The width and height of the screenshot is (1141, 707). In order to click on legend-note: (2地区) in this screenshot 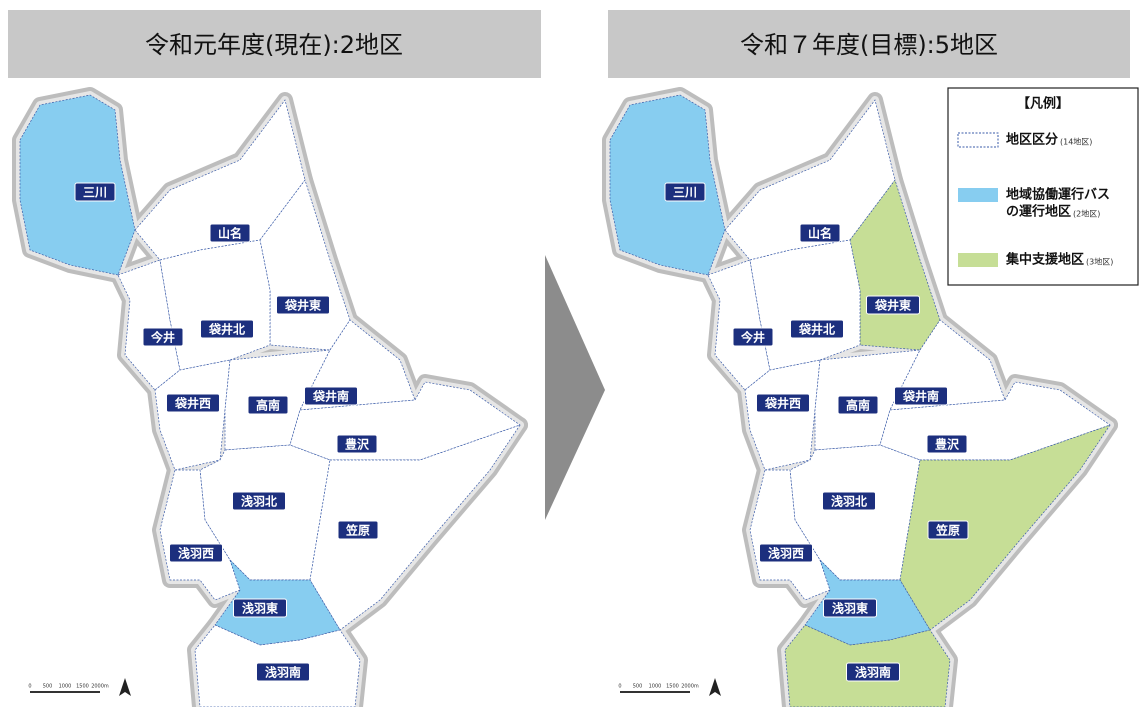, I will do `click(1086, 214)`.